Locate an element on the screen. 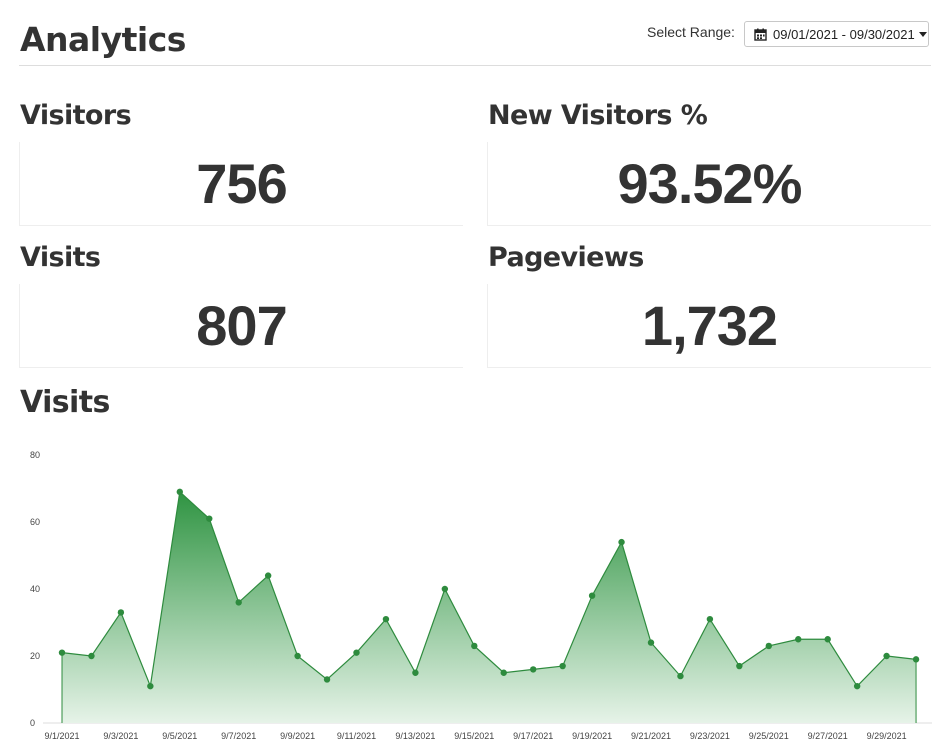 The image size is (946, 756). x-tick-label: 9/13/2021 is located at coordinates (415, 736).